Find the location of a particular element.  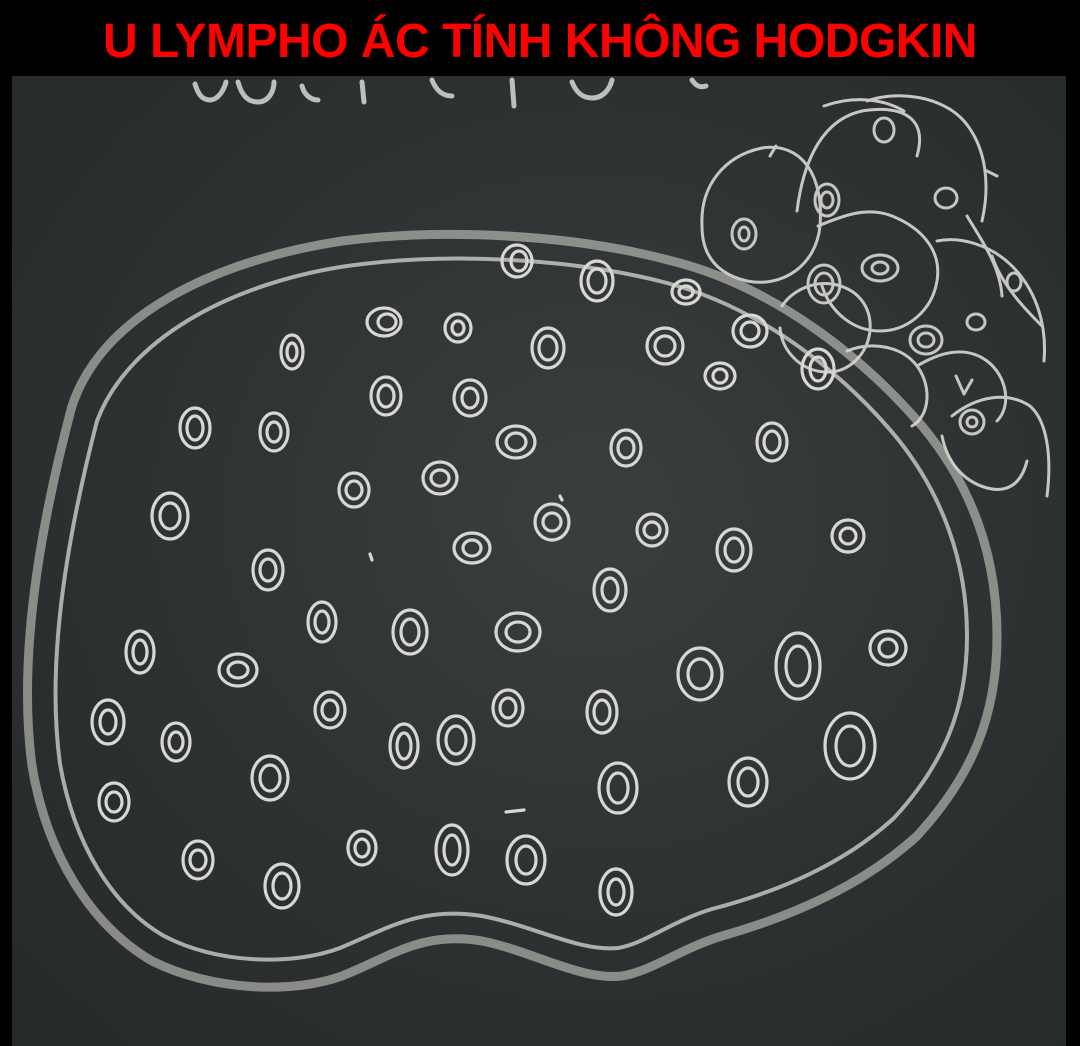

erased-writing is located at coordinates (450, 93).